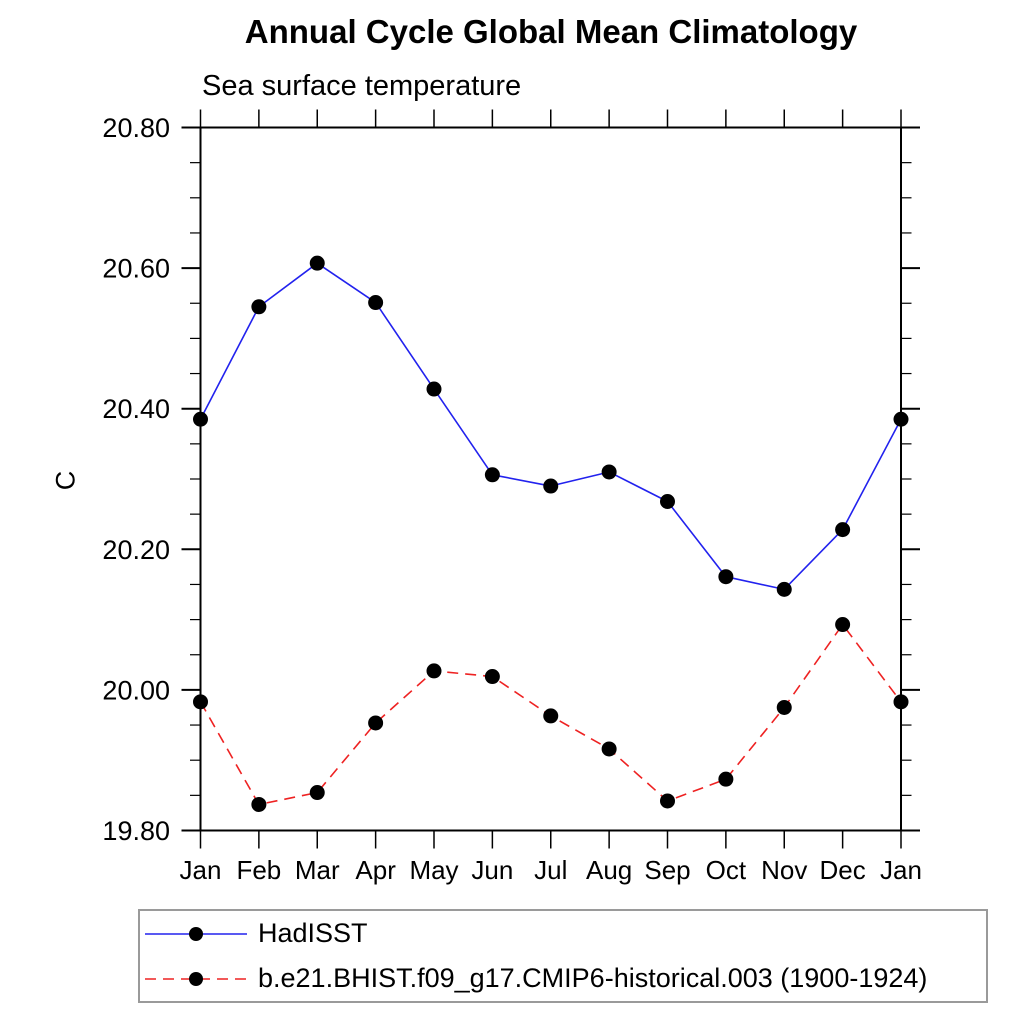 The height and width of the screenshot is (1024, 1024). Describe the element at coordinates (609, 870) in the screenshot. I see `x-tick-label: Aug` at that location.